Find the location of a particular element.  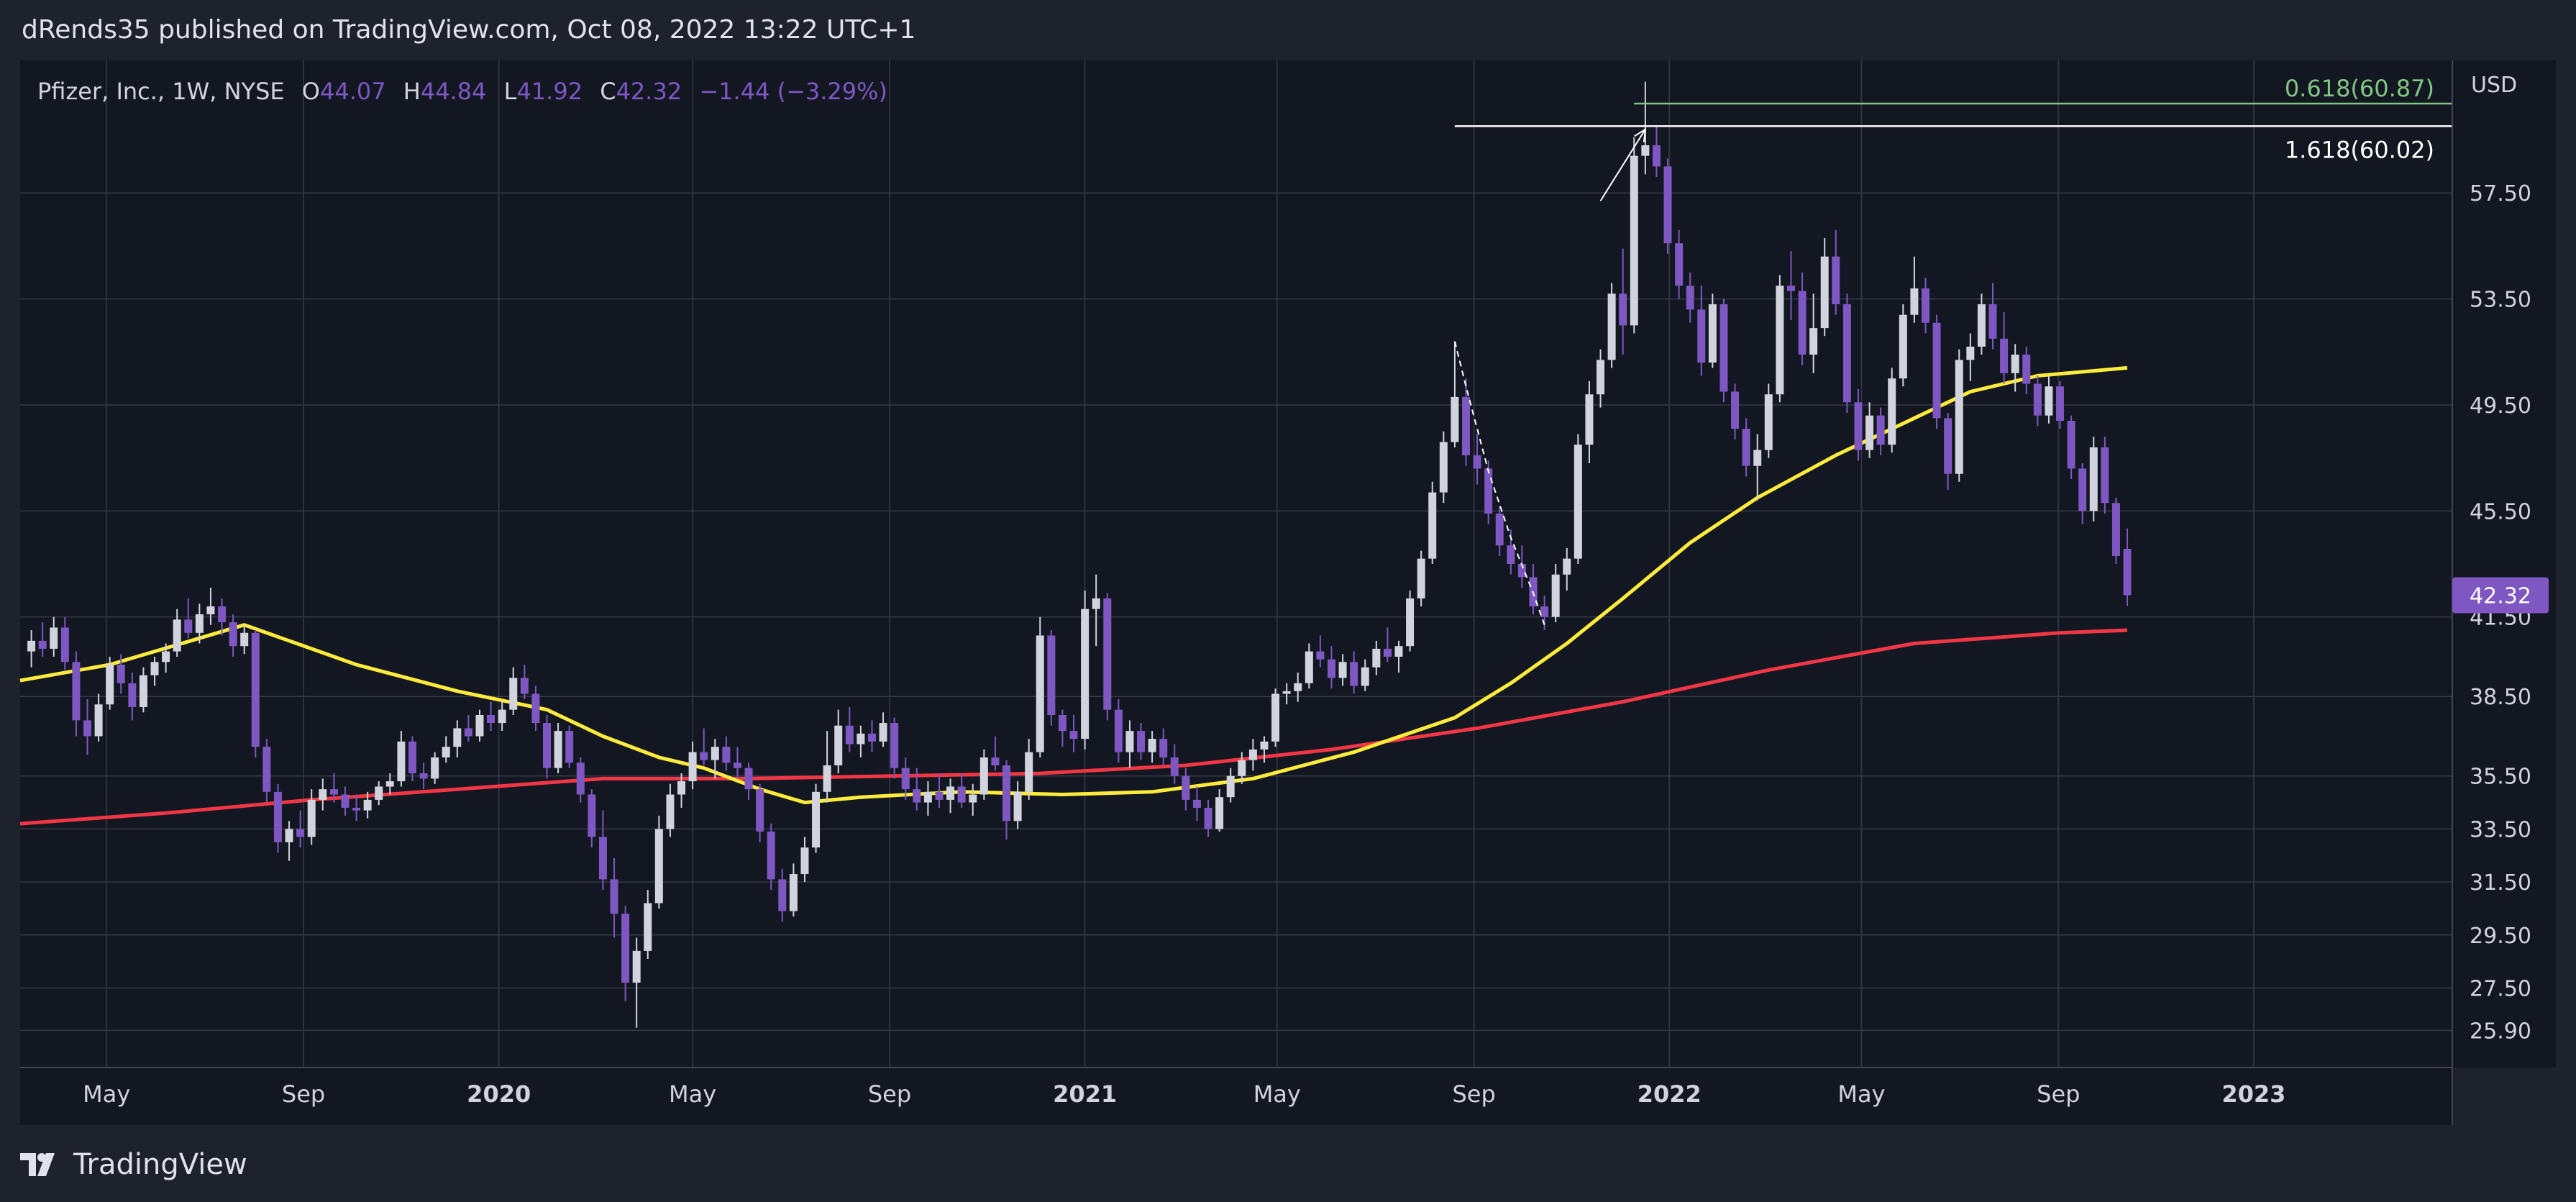

time-tick-label: 2022 is located at coordinates (1670, 1094).